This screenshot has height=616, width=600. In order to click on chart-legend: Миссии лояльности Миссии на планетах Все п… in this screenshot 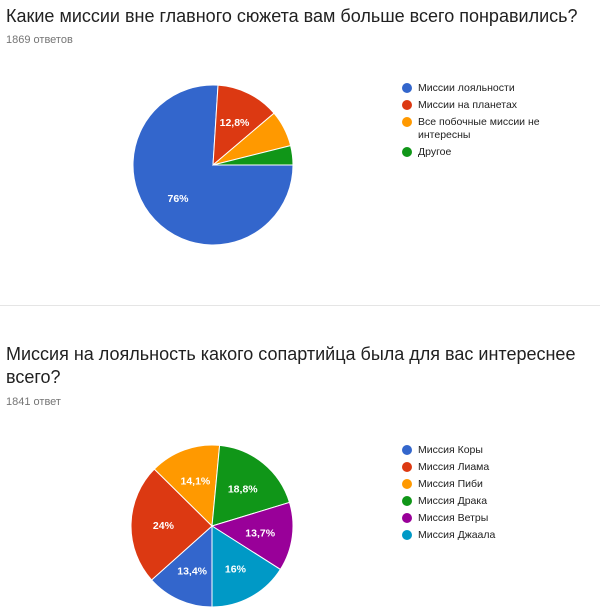, I will do `click(497, 122)`.